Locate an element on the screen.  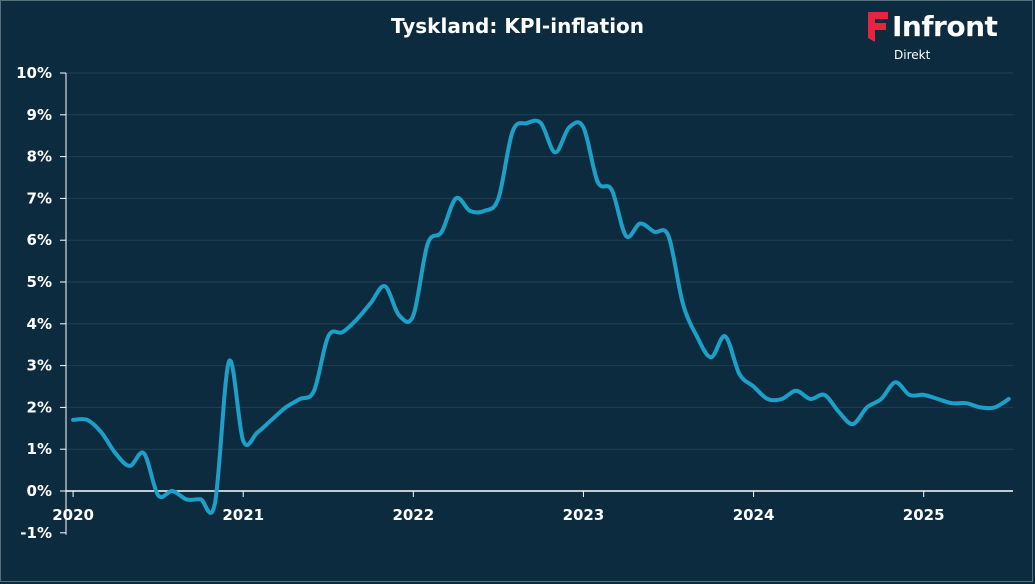
x-tick-label: 2023 is located at coordinates (584, 515).